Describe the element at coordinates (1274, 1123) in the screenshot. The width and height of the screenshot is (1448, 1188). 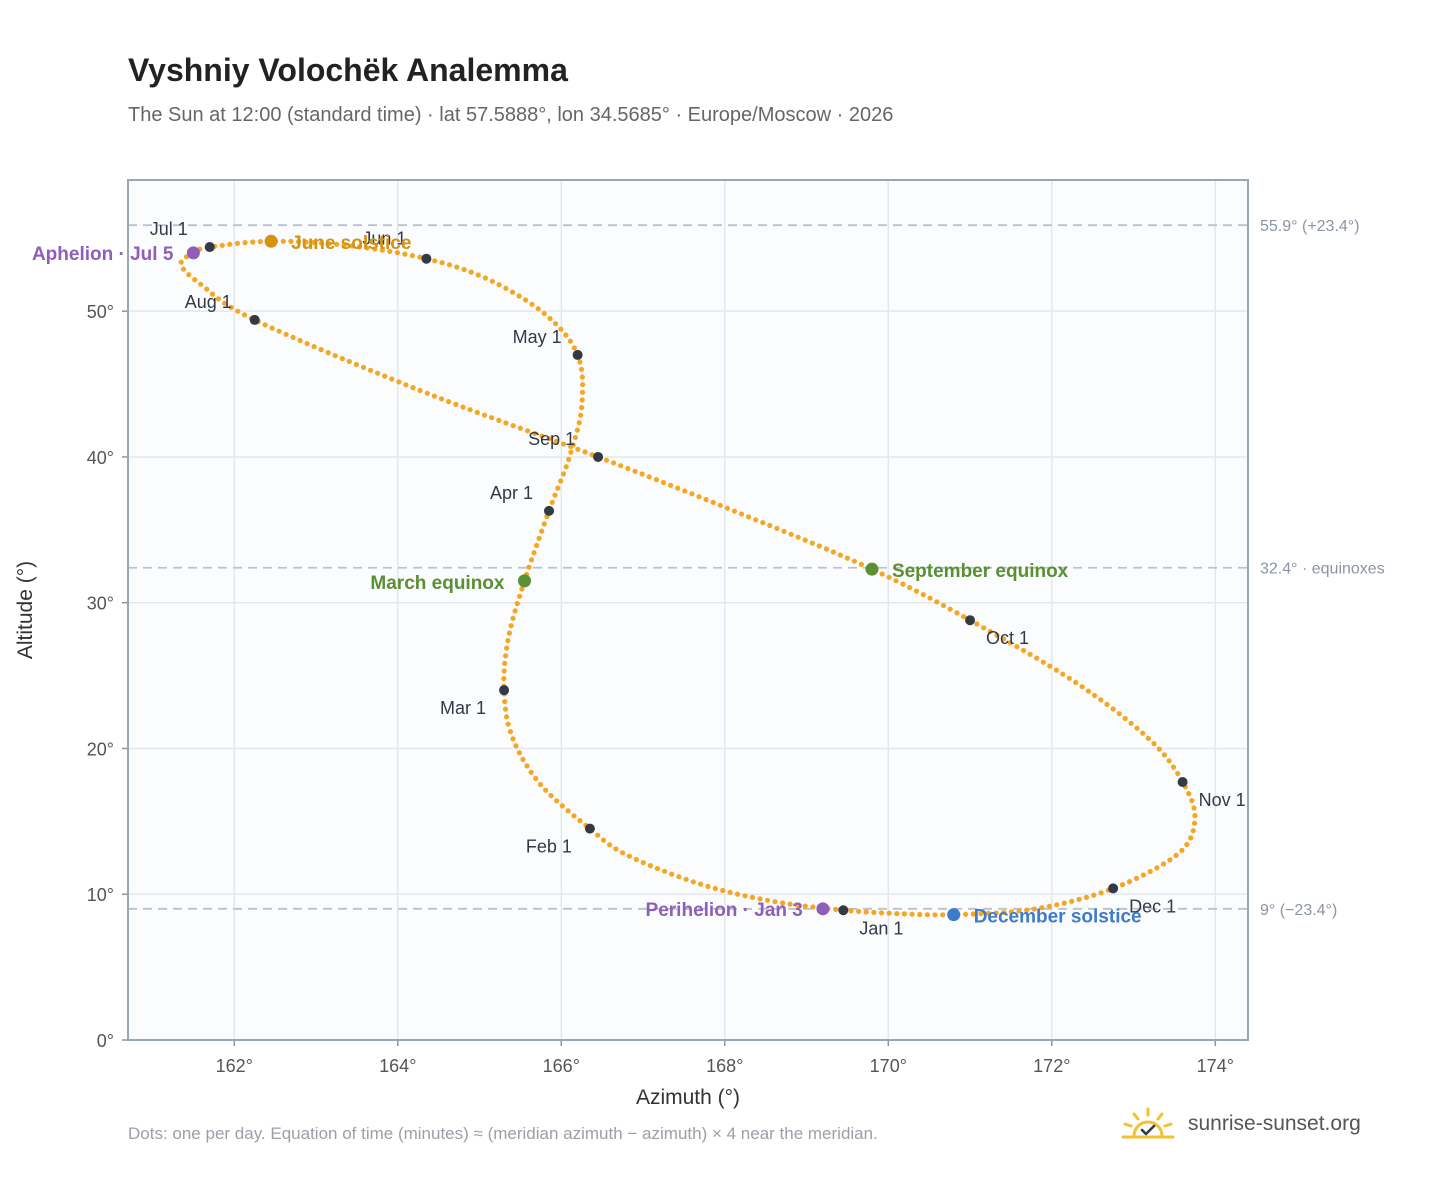
I see `brand-name: sunrise-sunset.org` at that location.